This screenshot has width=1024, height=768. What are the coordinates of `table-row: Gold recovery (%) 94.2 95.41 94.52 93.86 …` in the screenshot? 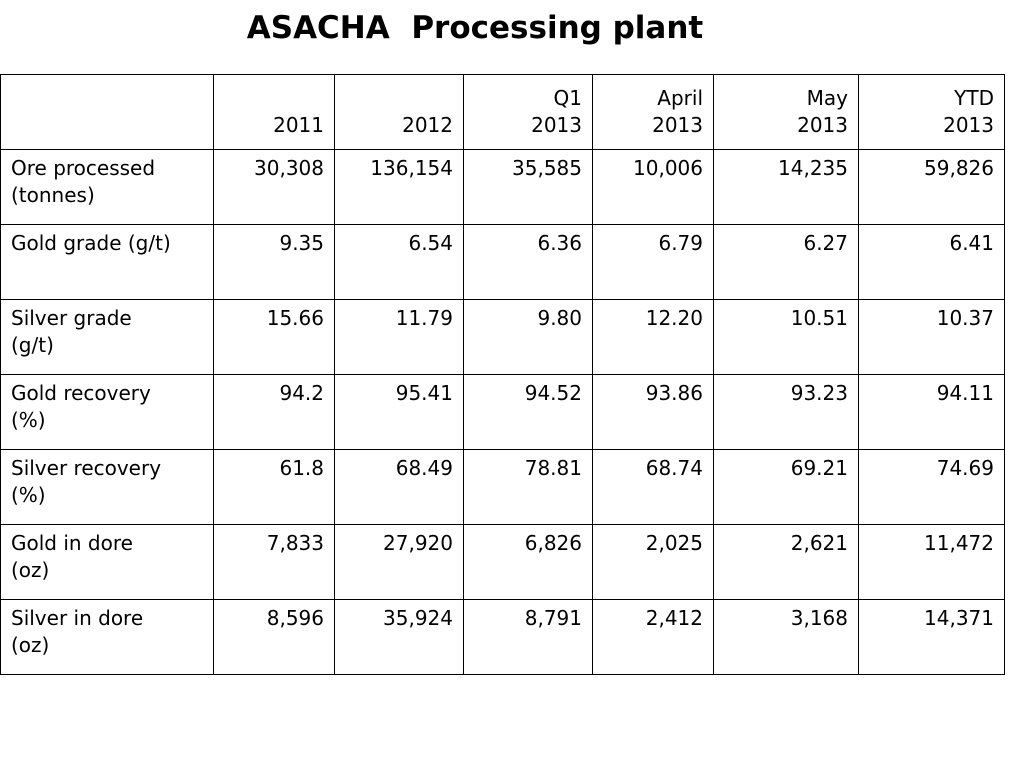 It's located at (502, 412).